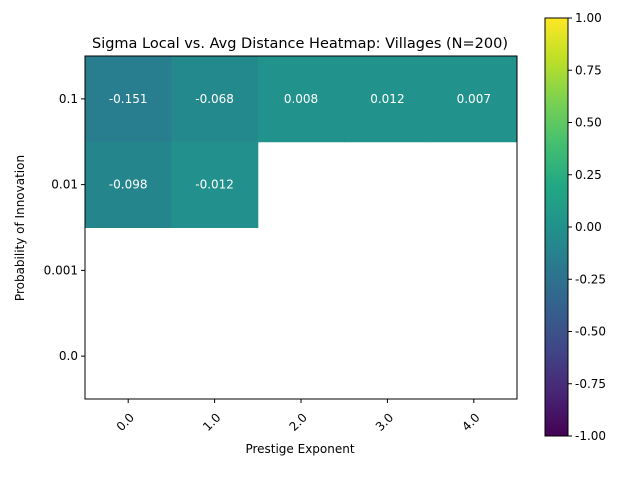  What do you see at coordinates (61, 270) in the screenshot?
I see `y-tick-label: 0.001` at bounding box center [61, 270].